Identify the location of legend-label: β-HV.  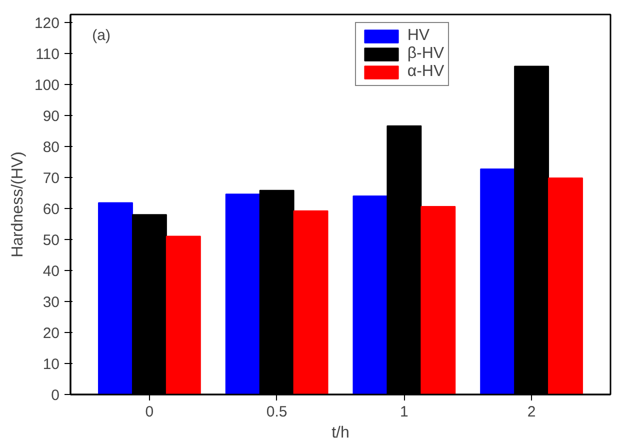
(425, 54).